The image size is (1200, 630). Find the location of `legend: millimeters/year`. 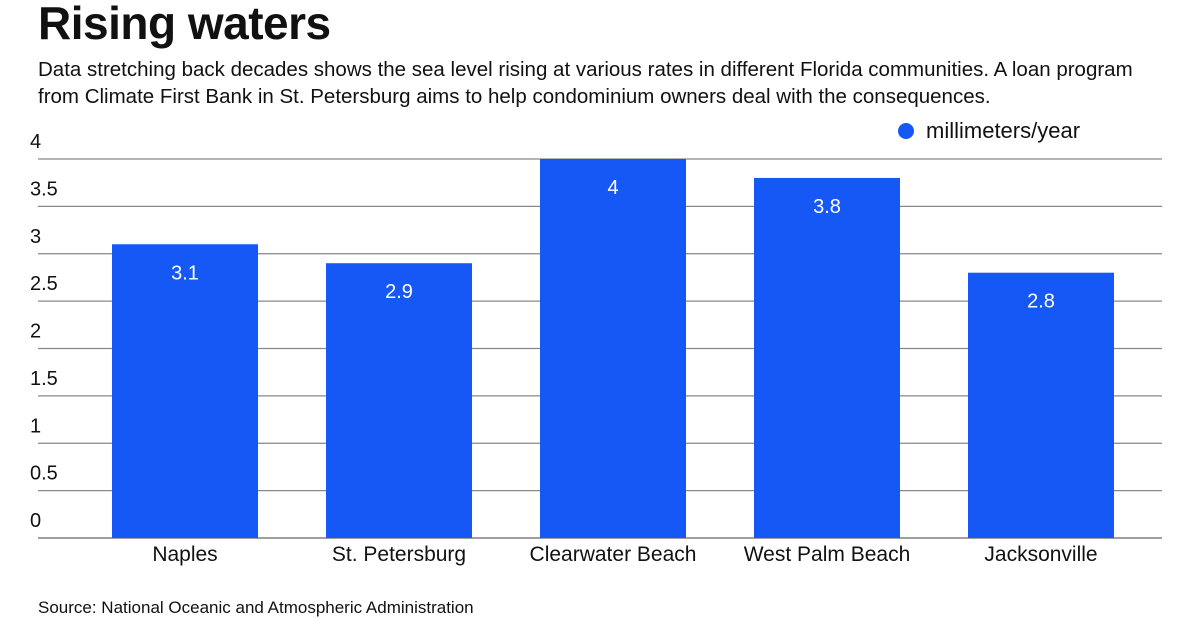

legend: millimeters/year is located at coordinates (989, 131).